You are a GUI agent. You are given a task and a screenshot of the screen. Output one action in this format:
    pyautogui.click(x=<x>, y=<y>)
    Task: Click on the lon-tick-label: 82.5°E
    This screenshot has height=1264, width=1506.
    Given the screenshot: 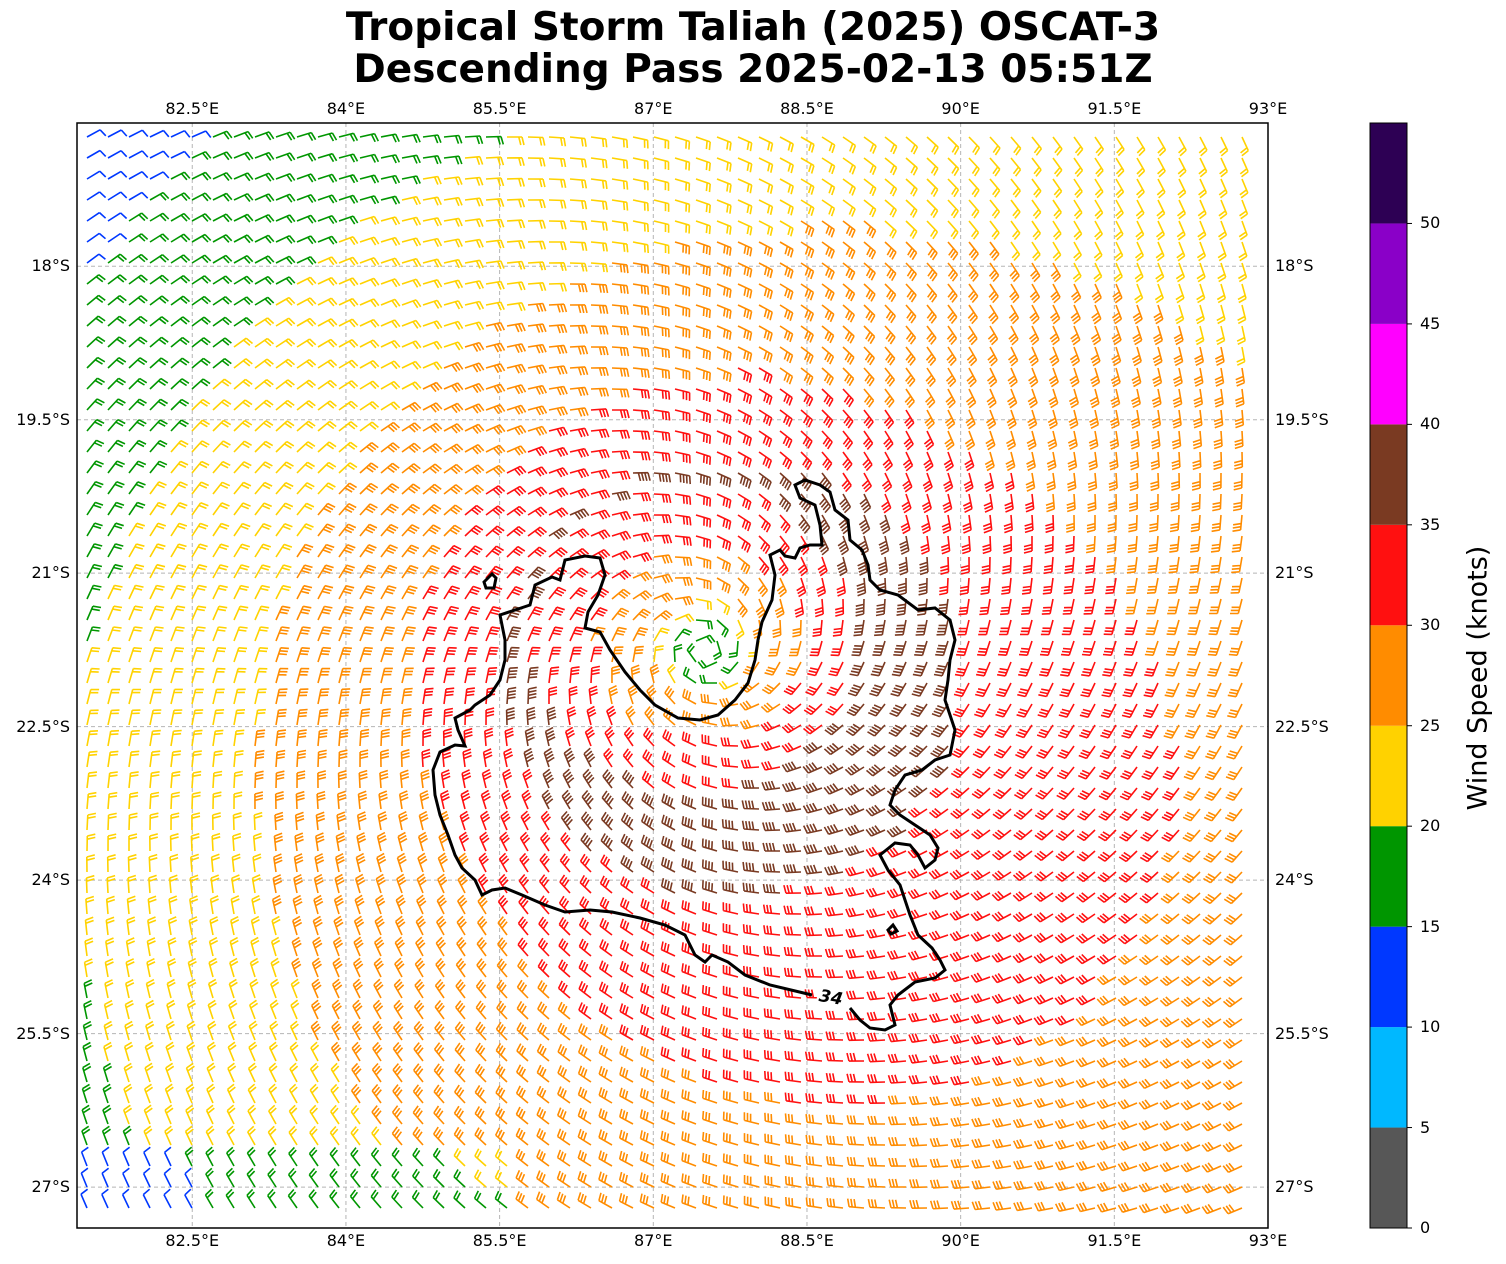 What is the action you would take?
    pyautogui.click(x=192, y=108)
    